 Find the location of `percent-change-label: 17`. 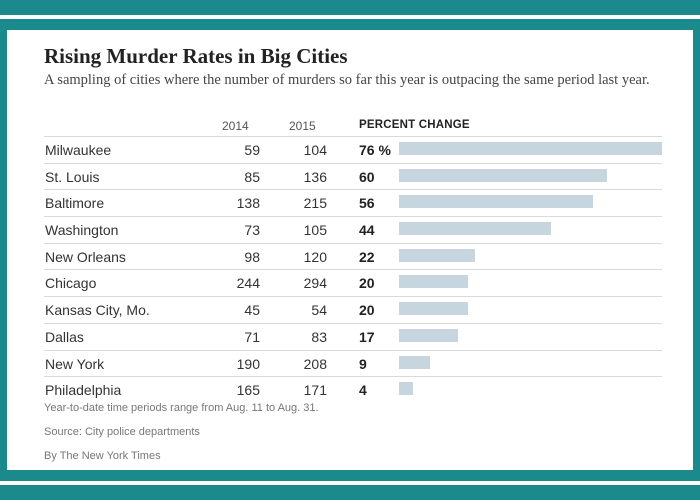

percent-change-label: 17 is located at coordinates (367, 336).